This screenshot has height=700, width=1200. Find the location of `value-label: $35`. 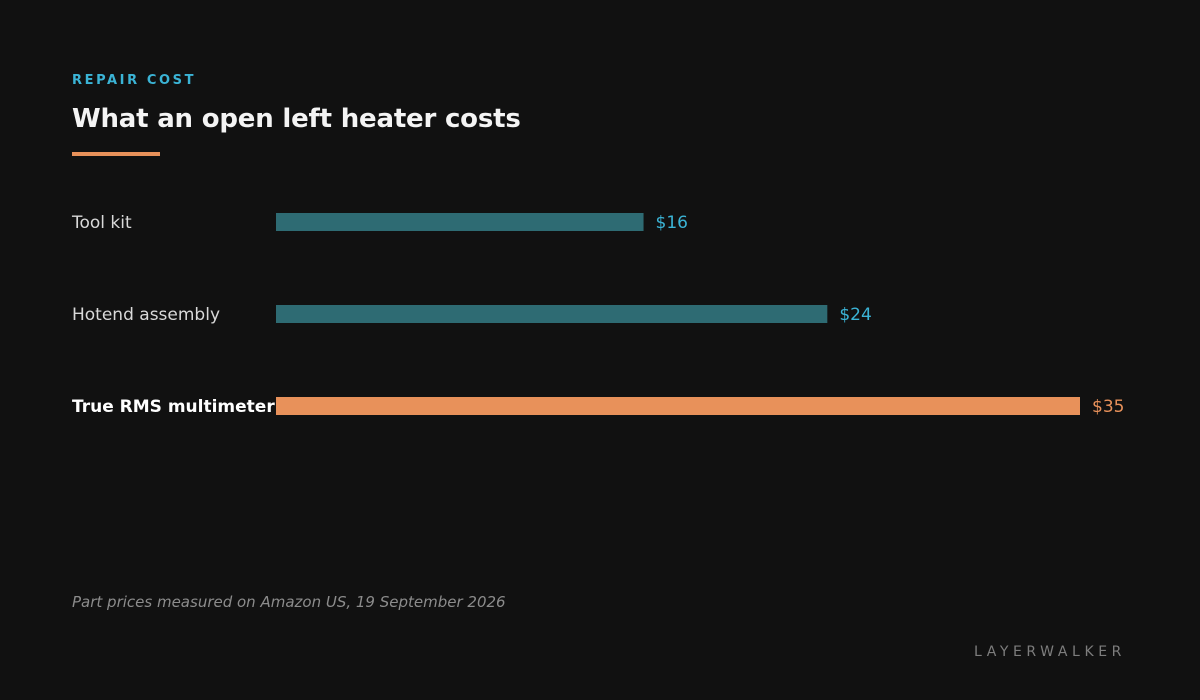

value-label: $35 is located at coordinates (1108, 407).